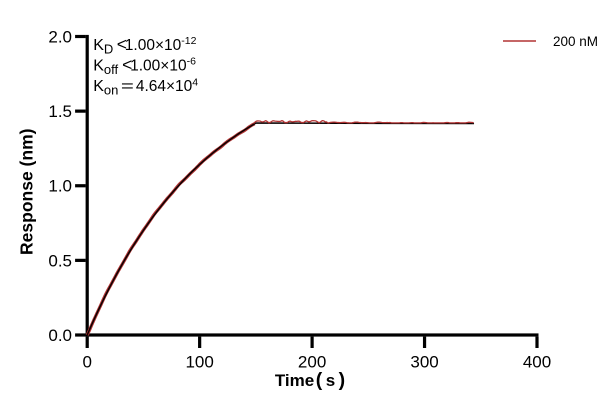 This screenshot has width=616, height=417. What do you see at coordinates (537, 362) in the screenshot?
I see `svg-text: 400` at bounding box center [537, 362].